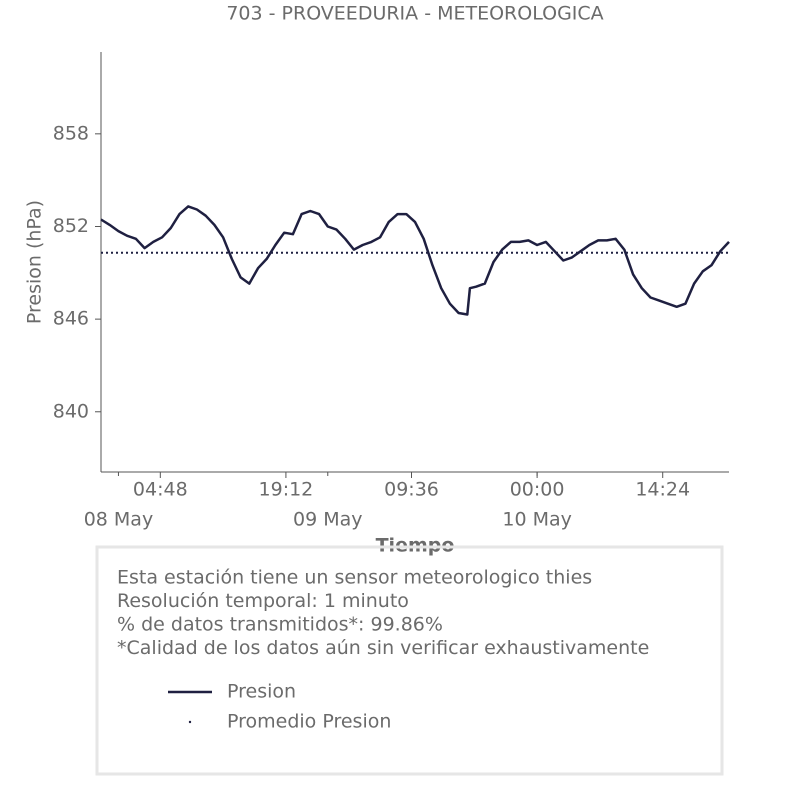 Image resolution: width=806 pixels, height=806 pixels. I want to click on x-tick-label: 14:24, so click(662, 490).